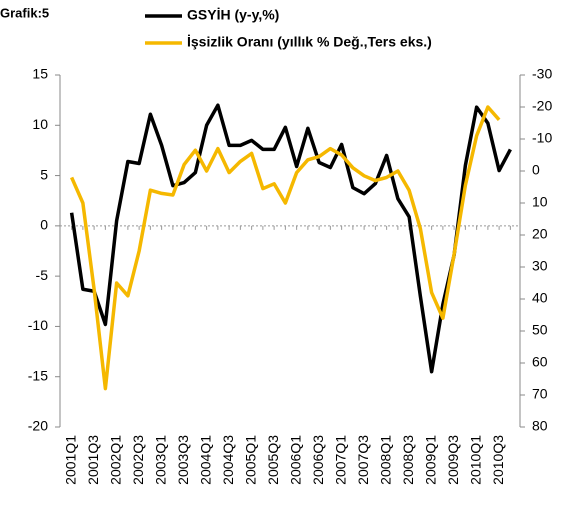 The image size is (567, 522). Describe the element at coordinates (228, 460) in the screenshot. I see `x-tick-label: 2004Q3` at that location.